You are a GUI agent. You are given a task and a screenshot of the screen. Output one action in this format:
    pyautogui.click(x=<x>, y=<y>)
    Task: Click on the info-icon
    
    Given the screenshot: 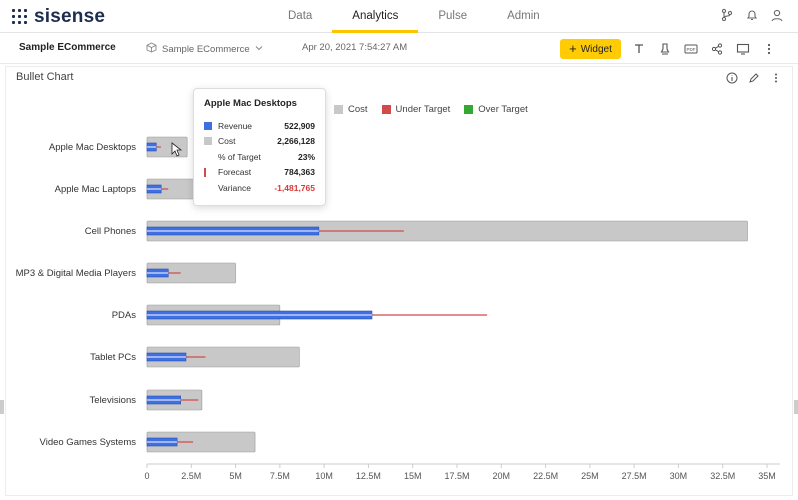 What is the action you would take?
    pyautogui.click(x=732, y=77)
    